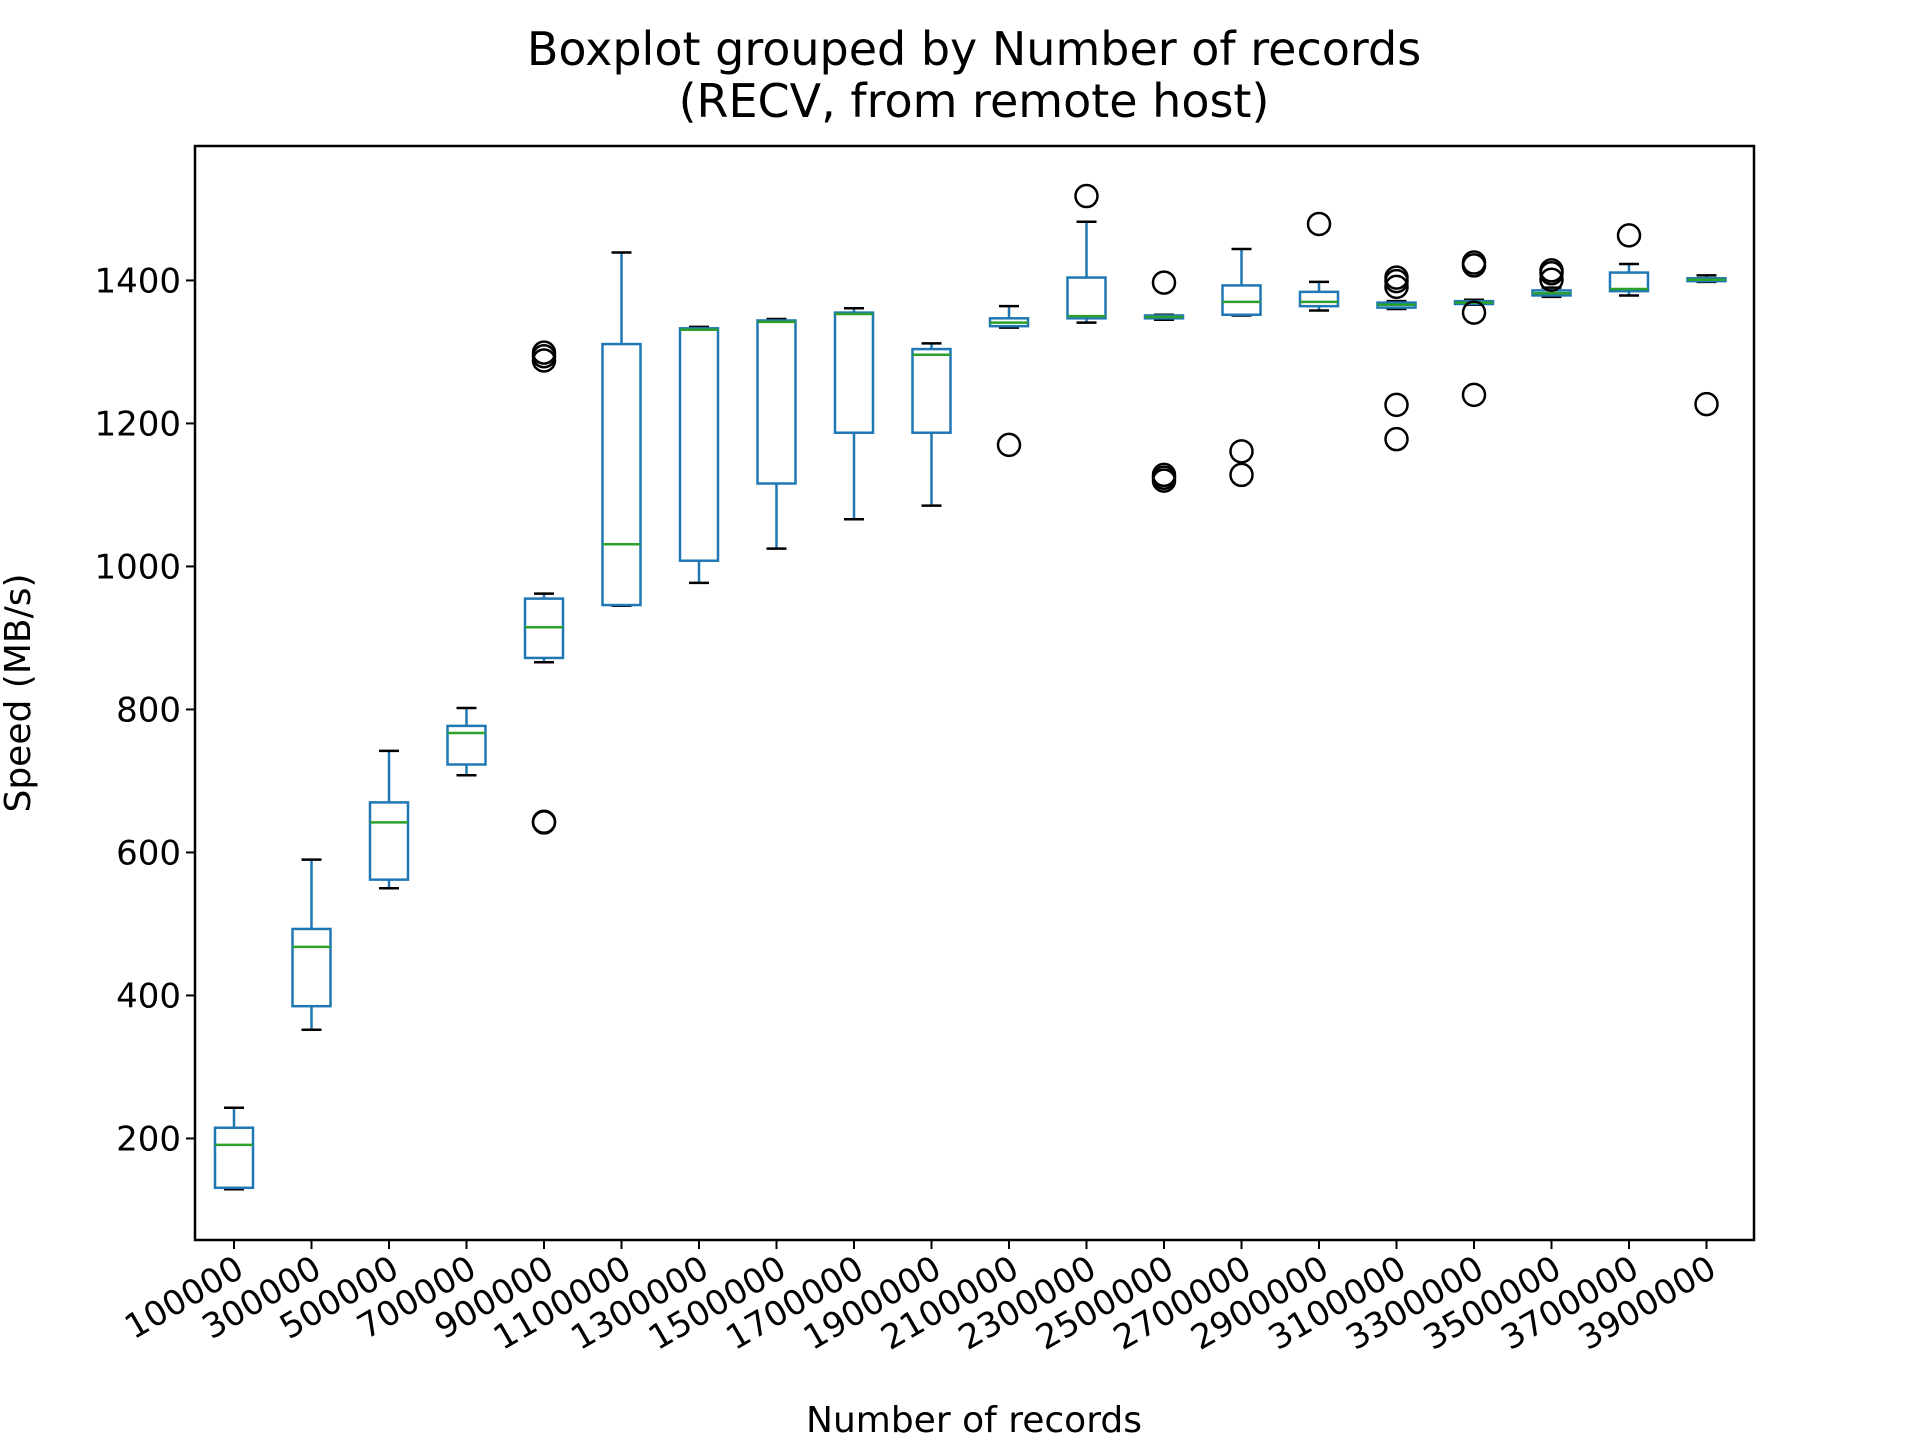  What do you see at coordinates (974, 1420) in the screenshot?
I see `x-axis-label: Number of records` at bounding box center [974, 1420].